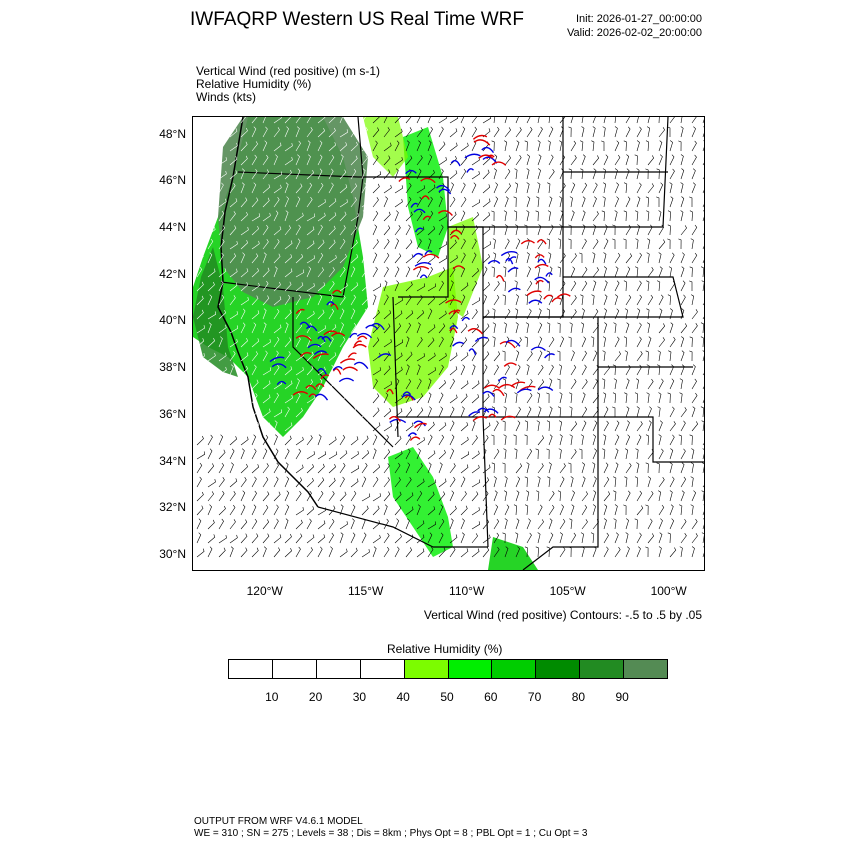 This screenshot has width=850, height=850. I want to click on colorbar, so click(448, 669).